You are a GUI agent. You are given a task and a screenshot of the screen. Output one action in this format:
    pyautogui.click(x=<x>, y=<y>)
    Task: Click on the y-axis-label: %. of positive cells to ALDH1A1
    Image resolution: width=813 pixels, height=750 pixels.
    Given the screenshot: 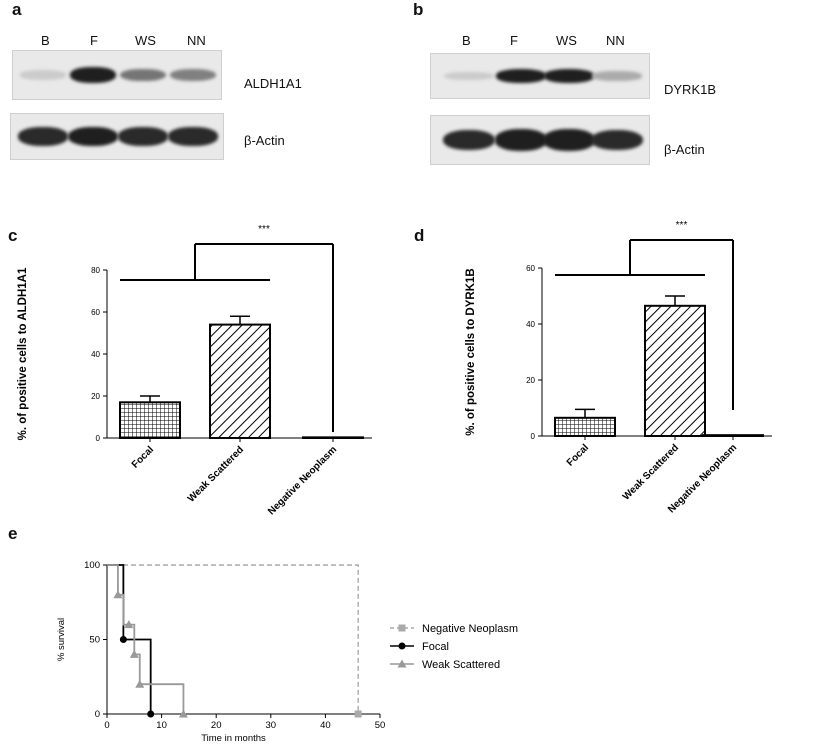 What is the action you would take?
    pyautogui.click(x=23, y=353)
    